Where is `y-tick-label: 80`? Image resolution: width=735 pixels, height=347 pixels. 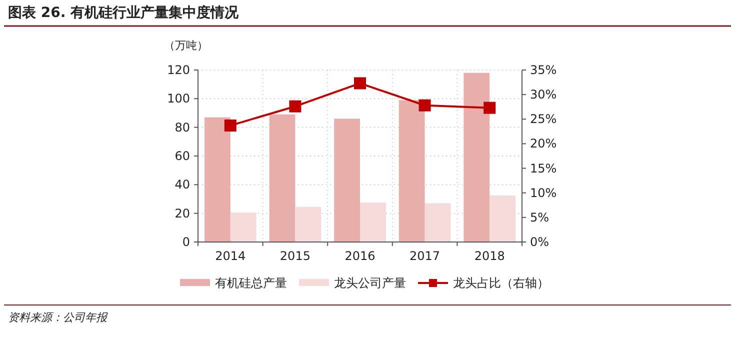 y-tick-label: 80 is located at coordinates (182, 127).